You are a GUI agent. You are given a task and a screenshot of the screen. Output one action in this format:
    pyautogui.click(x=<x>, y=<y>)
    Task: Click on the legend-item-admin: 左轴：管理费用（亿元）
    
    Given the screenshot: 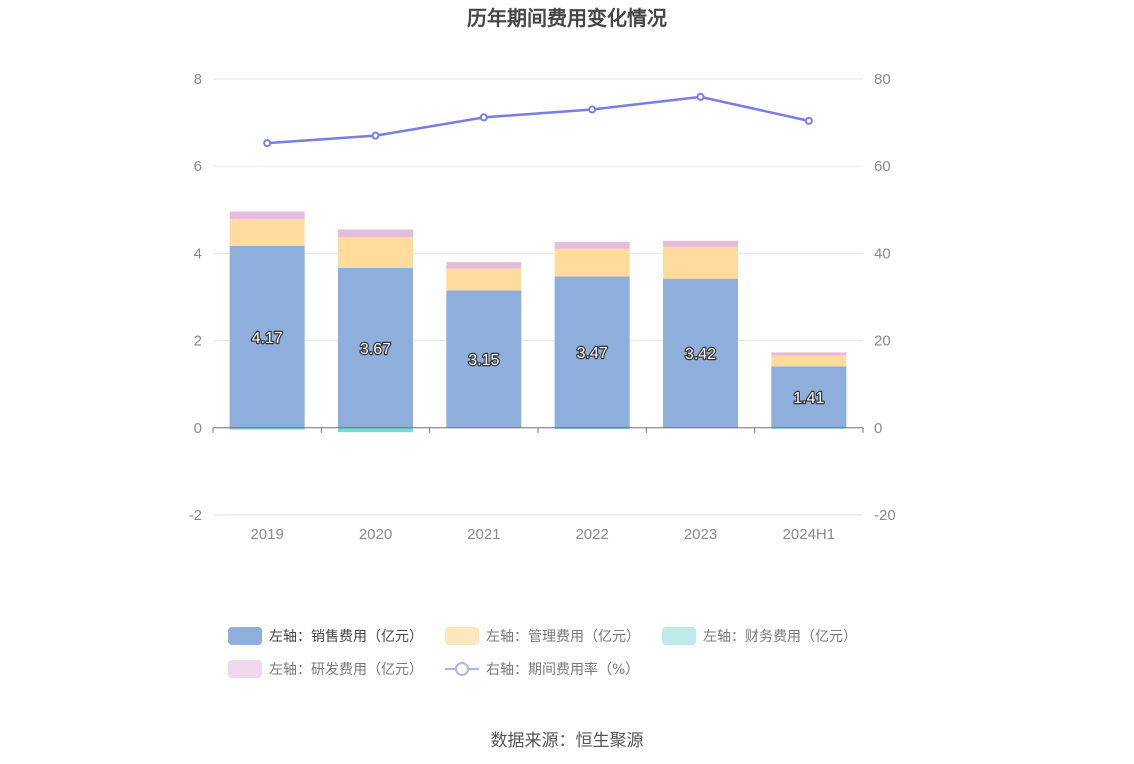 What is the action you would take?
    pyautogui.click(x=542, y=636)
    